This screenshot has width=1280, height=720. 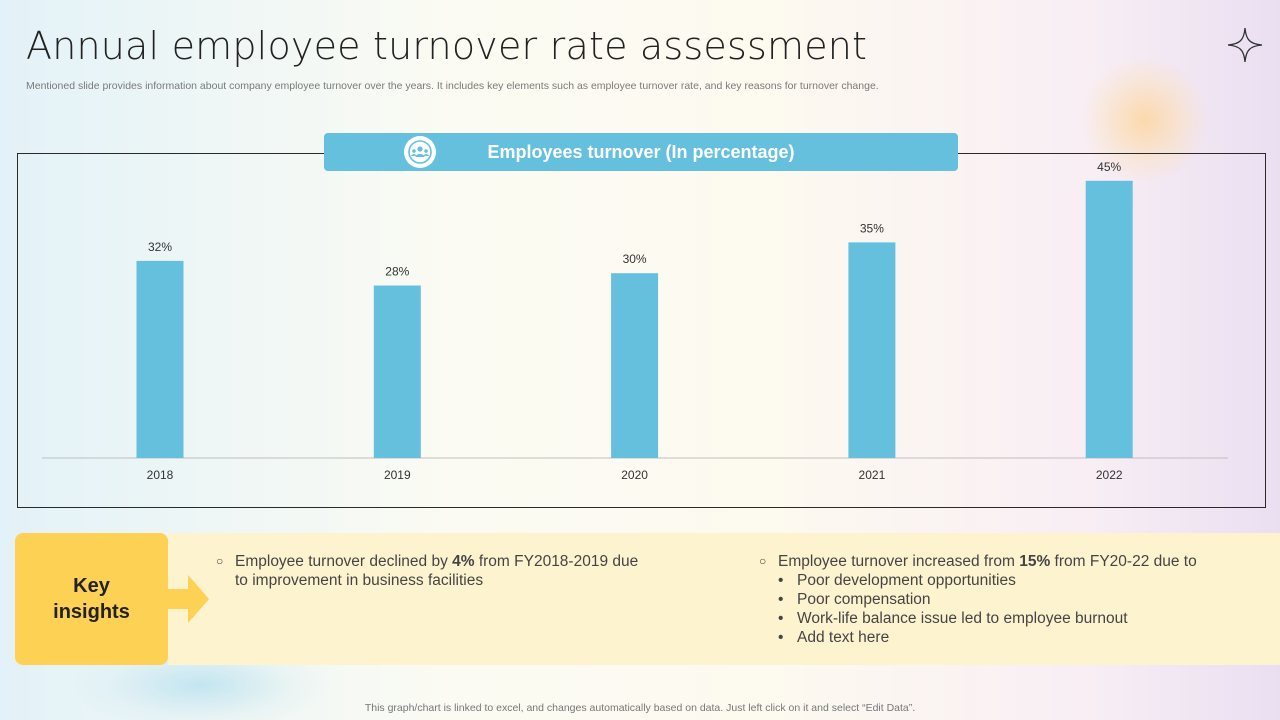 What do you see at coordinates (397, 371) in the screenshot?
I see `bar-2019` at bounding box center [397, 371].